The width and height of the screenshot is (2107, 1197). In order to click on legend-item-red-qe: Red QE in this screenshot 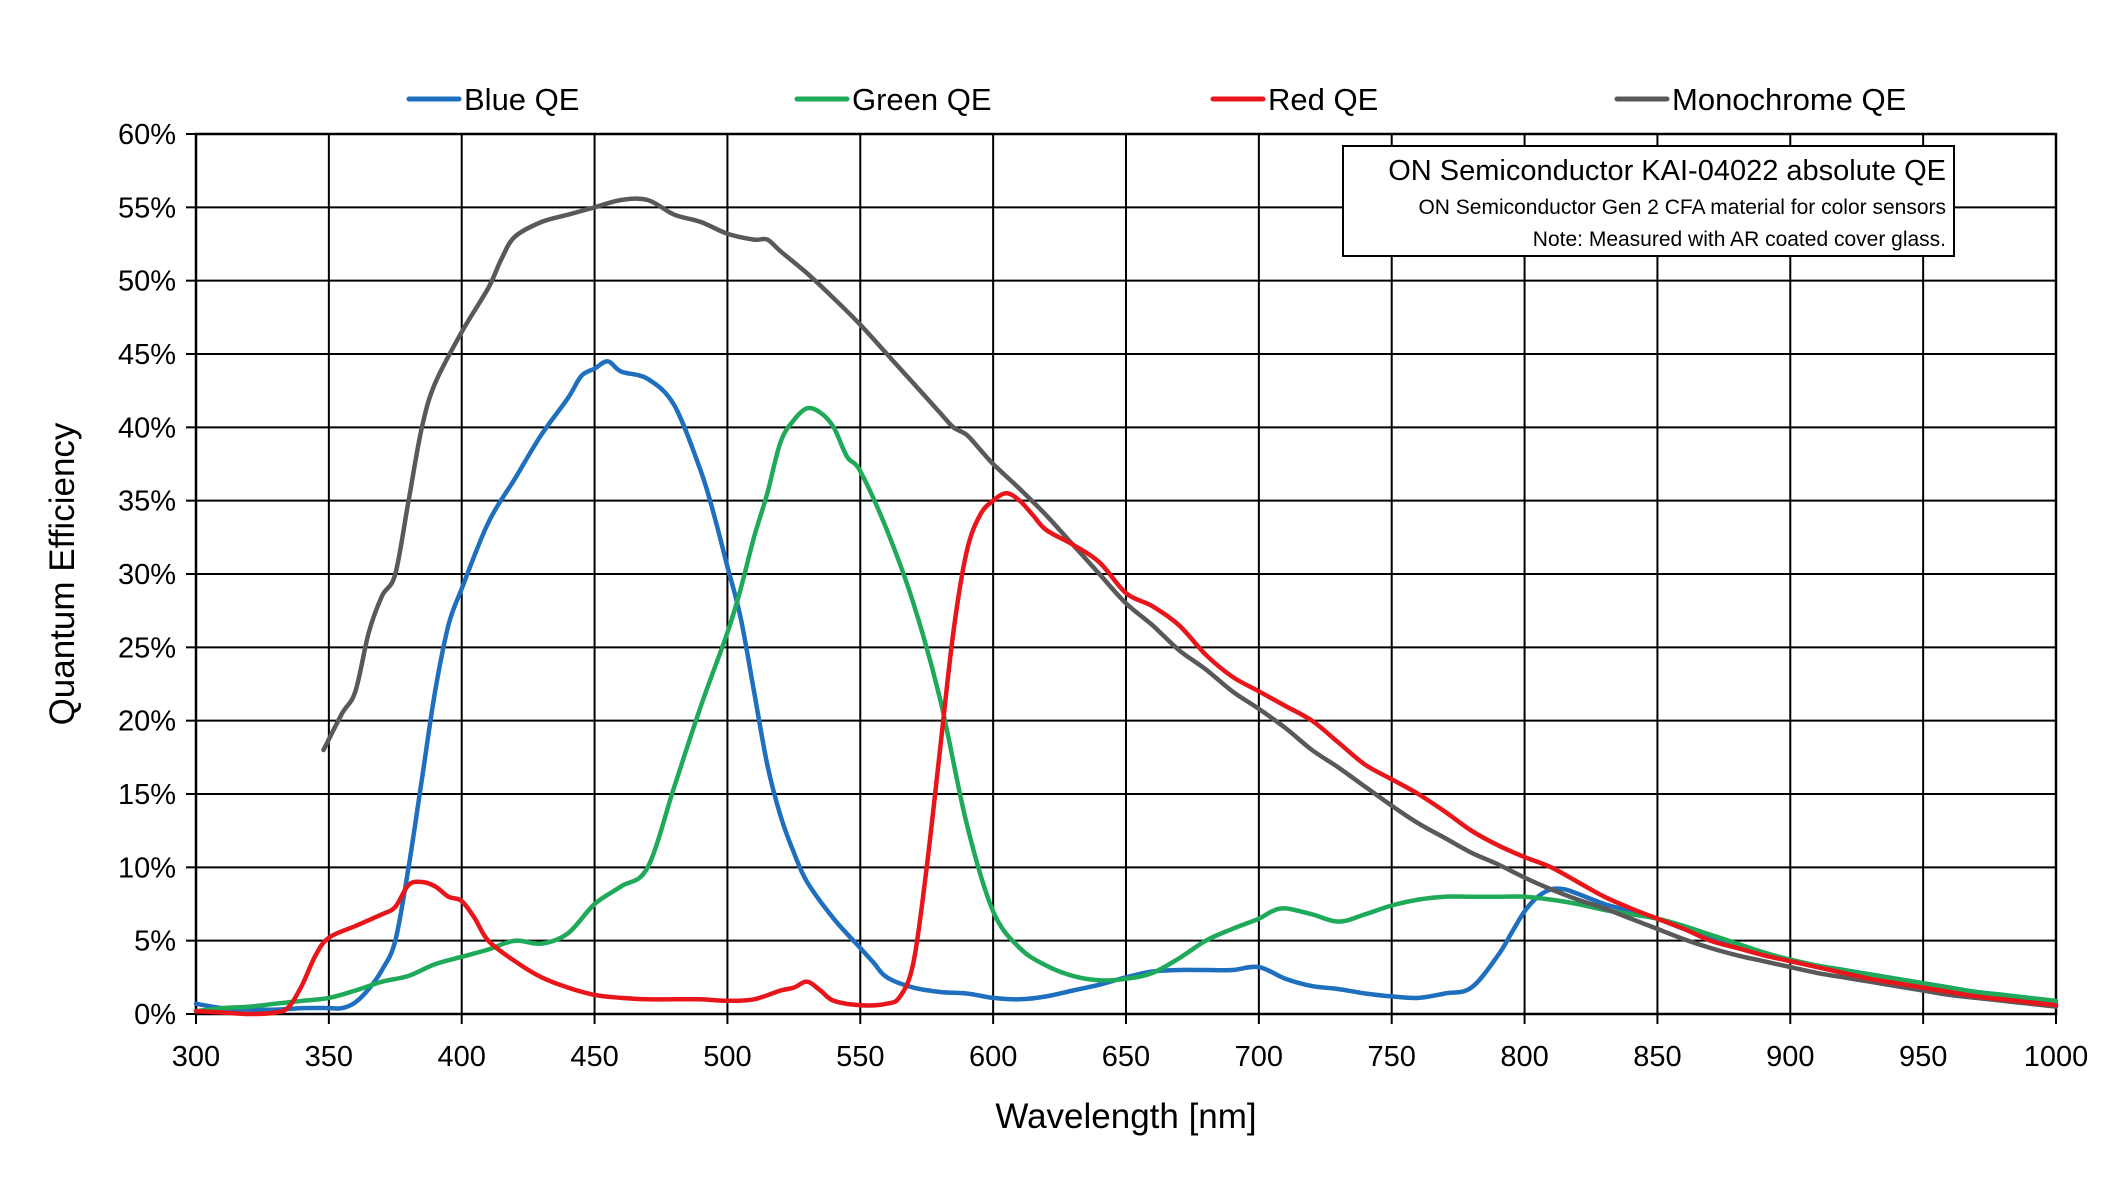, I will do `click(1294, 99)`.